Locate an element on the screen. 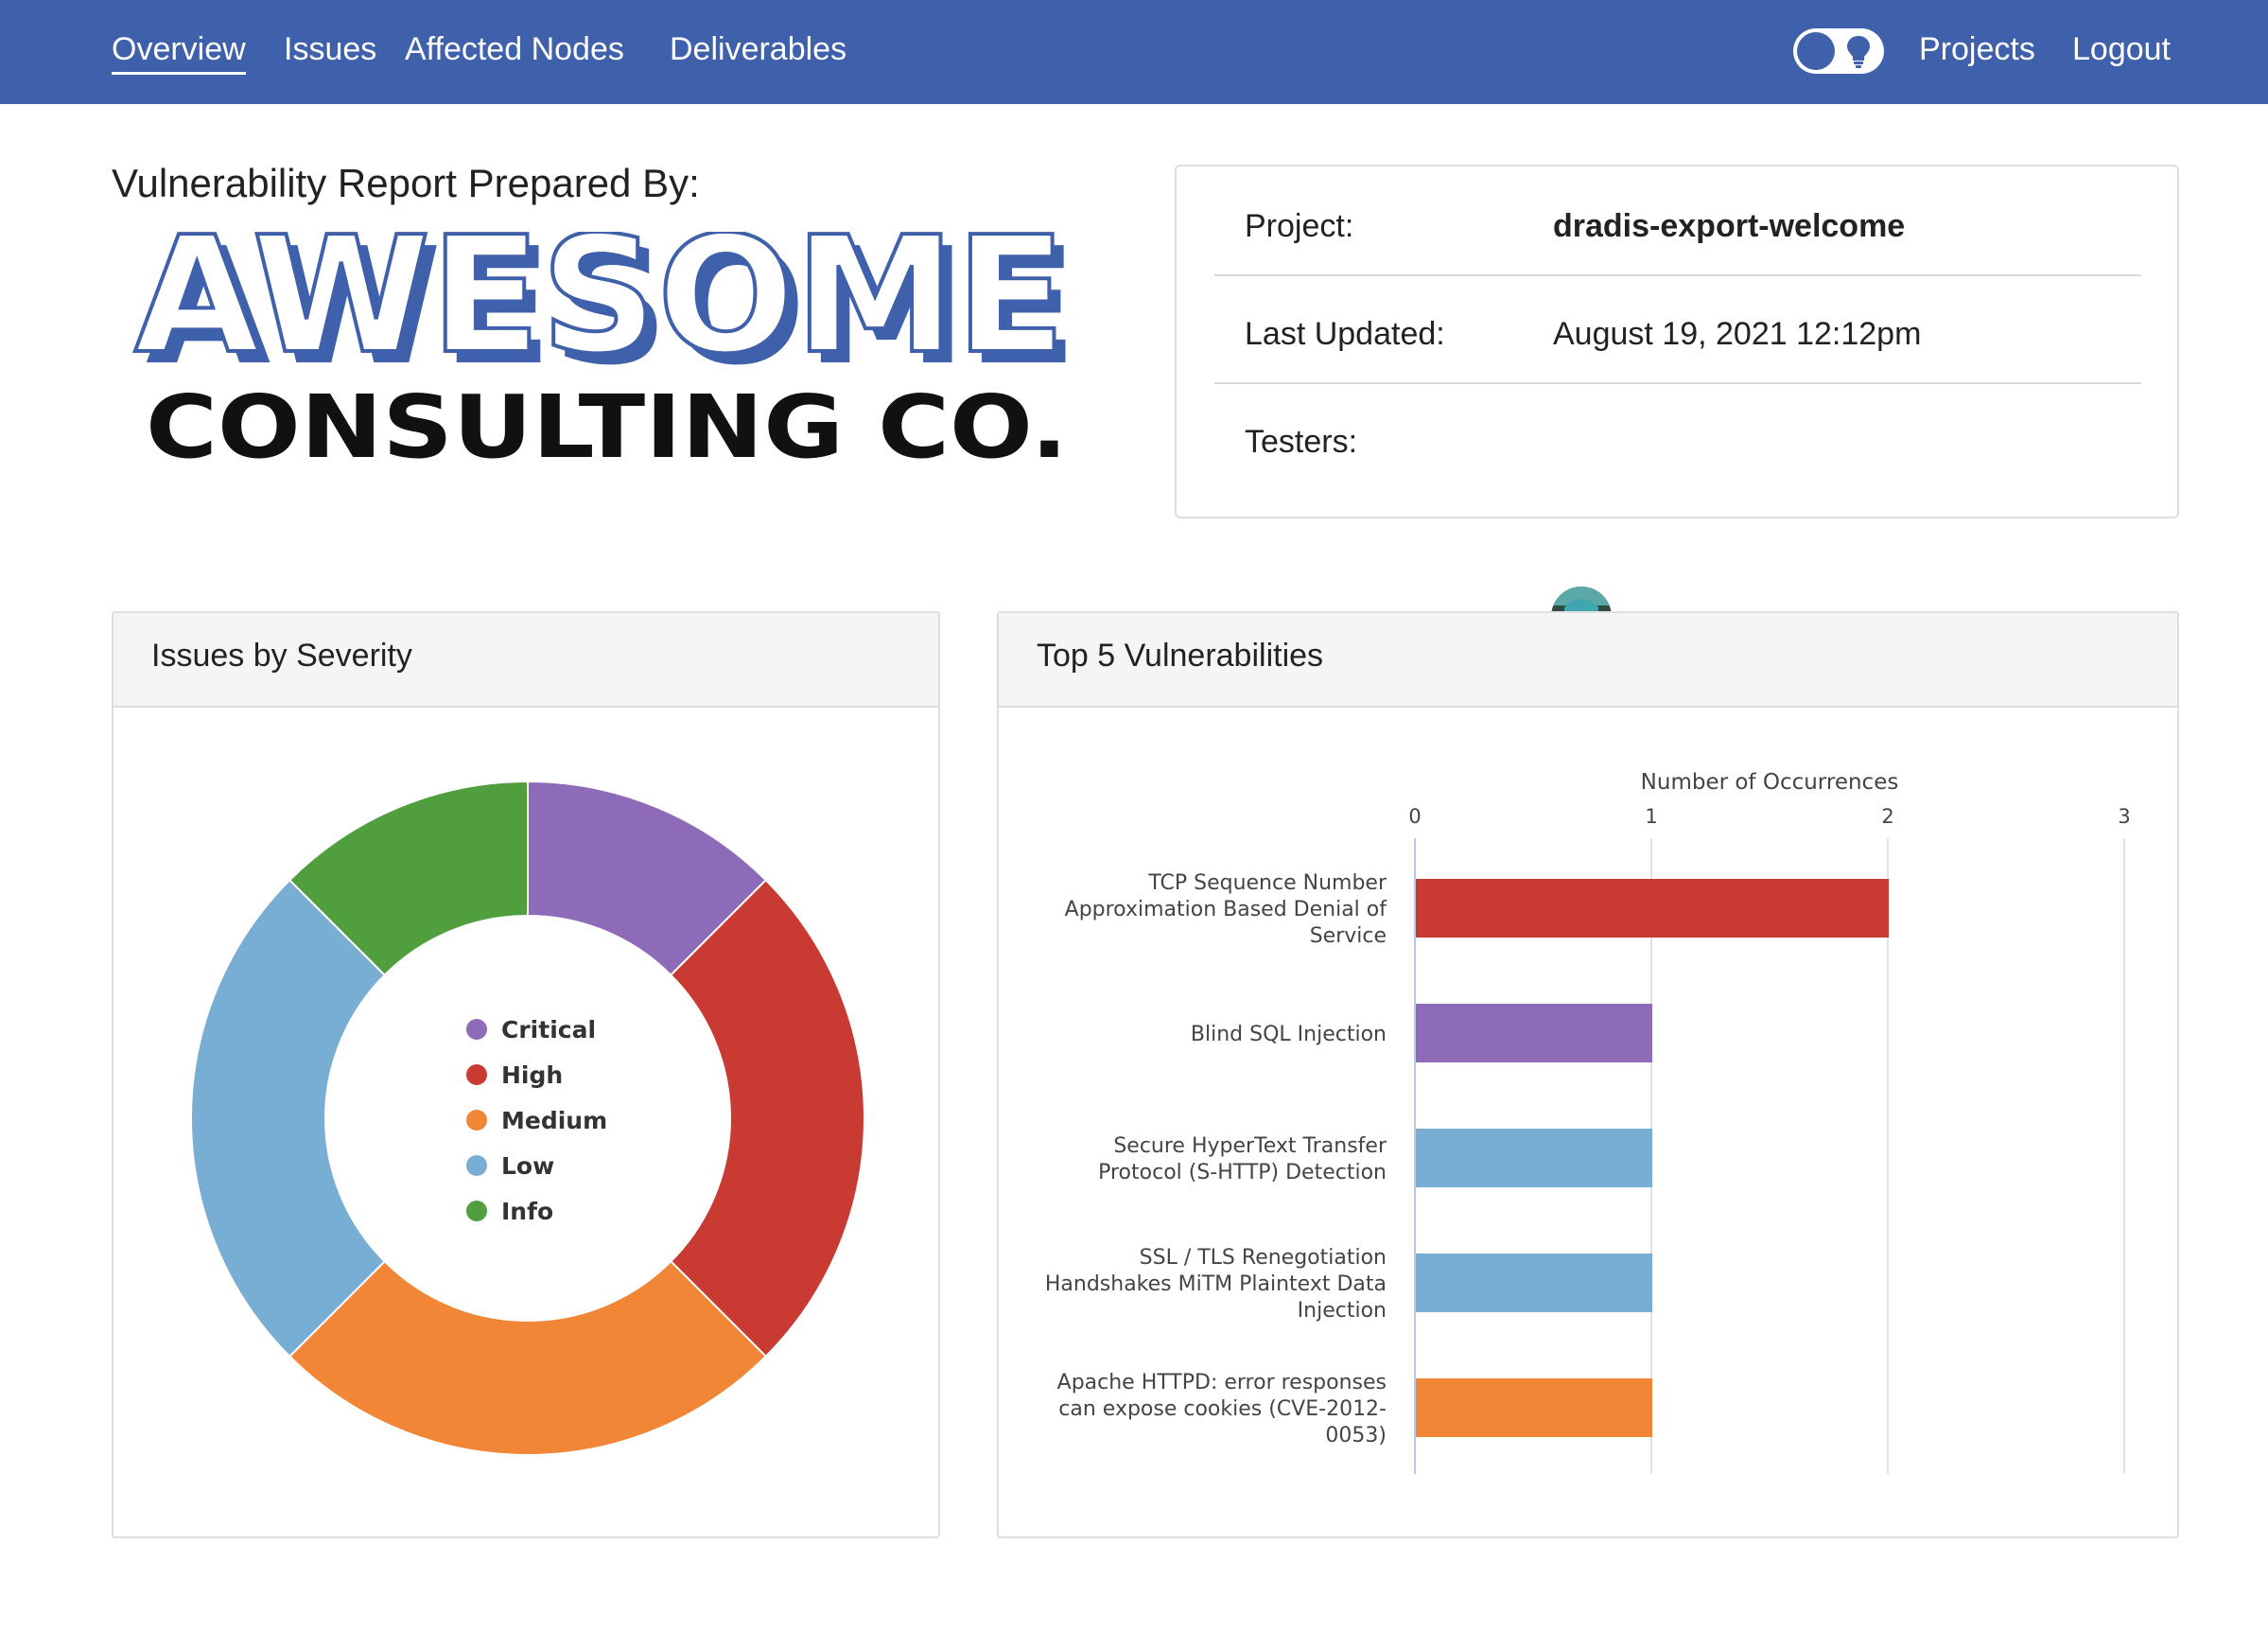 This screenshot has height=1631, width=2268. x-axis-title: Number of Occurrences is located at coordinates (1770, 782).